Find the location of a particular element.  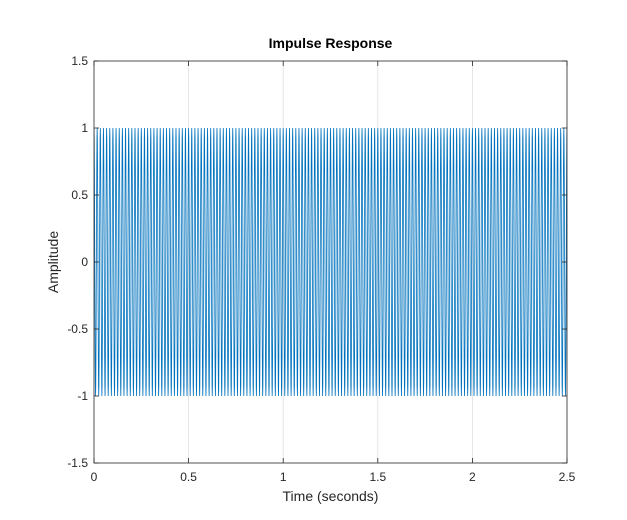

y-tick-label: 0.5 is located at coordinates (79, 195).